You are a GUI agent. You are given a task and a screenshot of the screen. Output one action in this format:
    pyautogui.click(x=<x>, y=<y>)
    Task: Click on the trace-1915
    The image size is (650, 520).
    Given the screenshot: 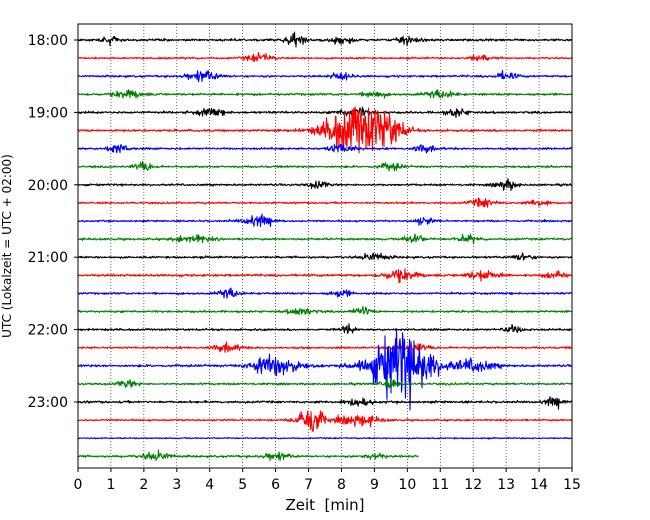 What is the action you would take?
    pyautogui.click(x=325, y=130)
    